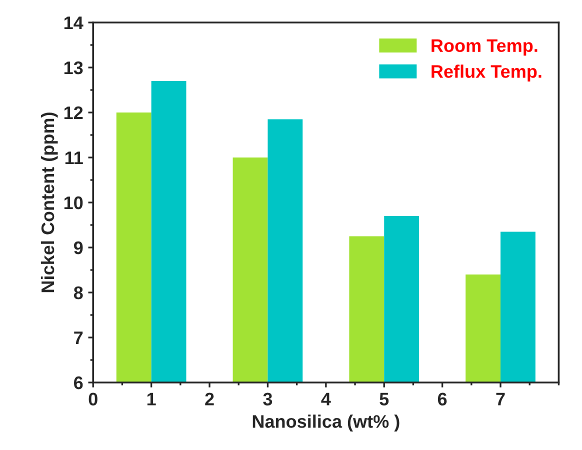 The height and width of the screenshot is (450, 582). I want to click on legend-label: Room Temp., so click(485, 47).